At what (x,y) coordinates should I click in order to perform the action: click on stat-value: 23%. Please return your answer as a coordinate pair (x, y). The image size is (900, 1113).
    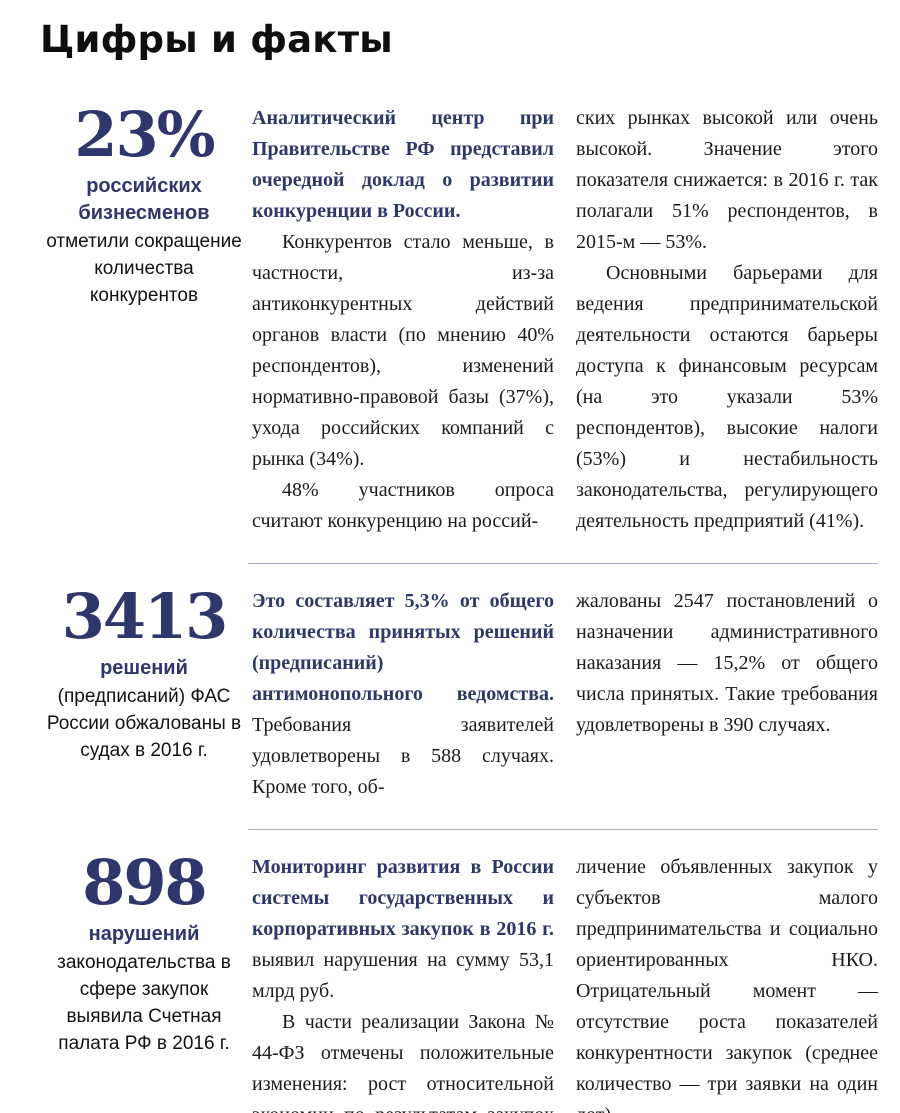
    Looking at the image, I should click on (144, 134).